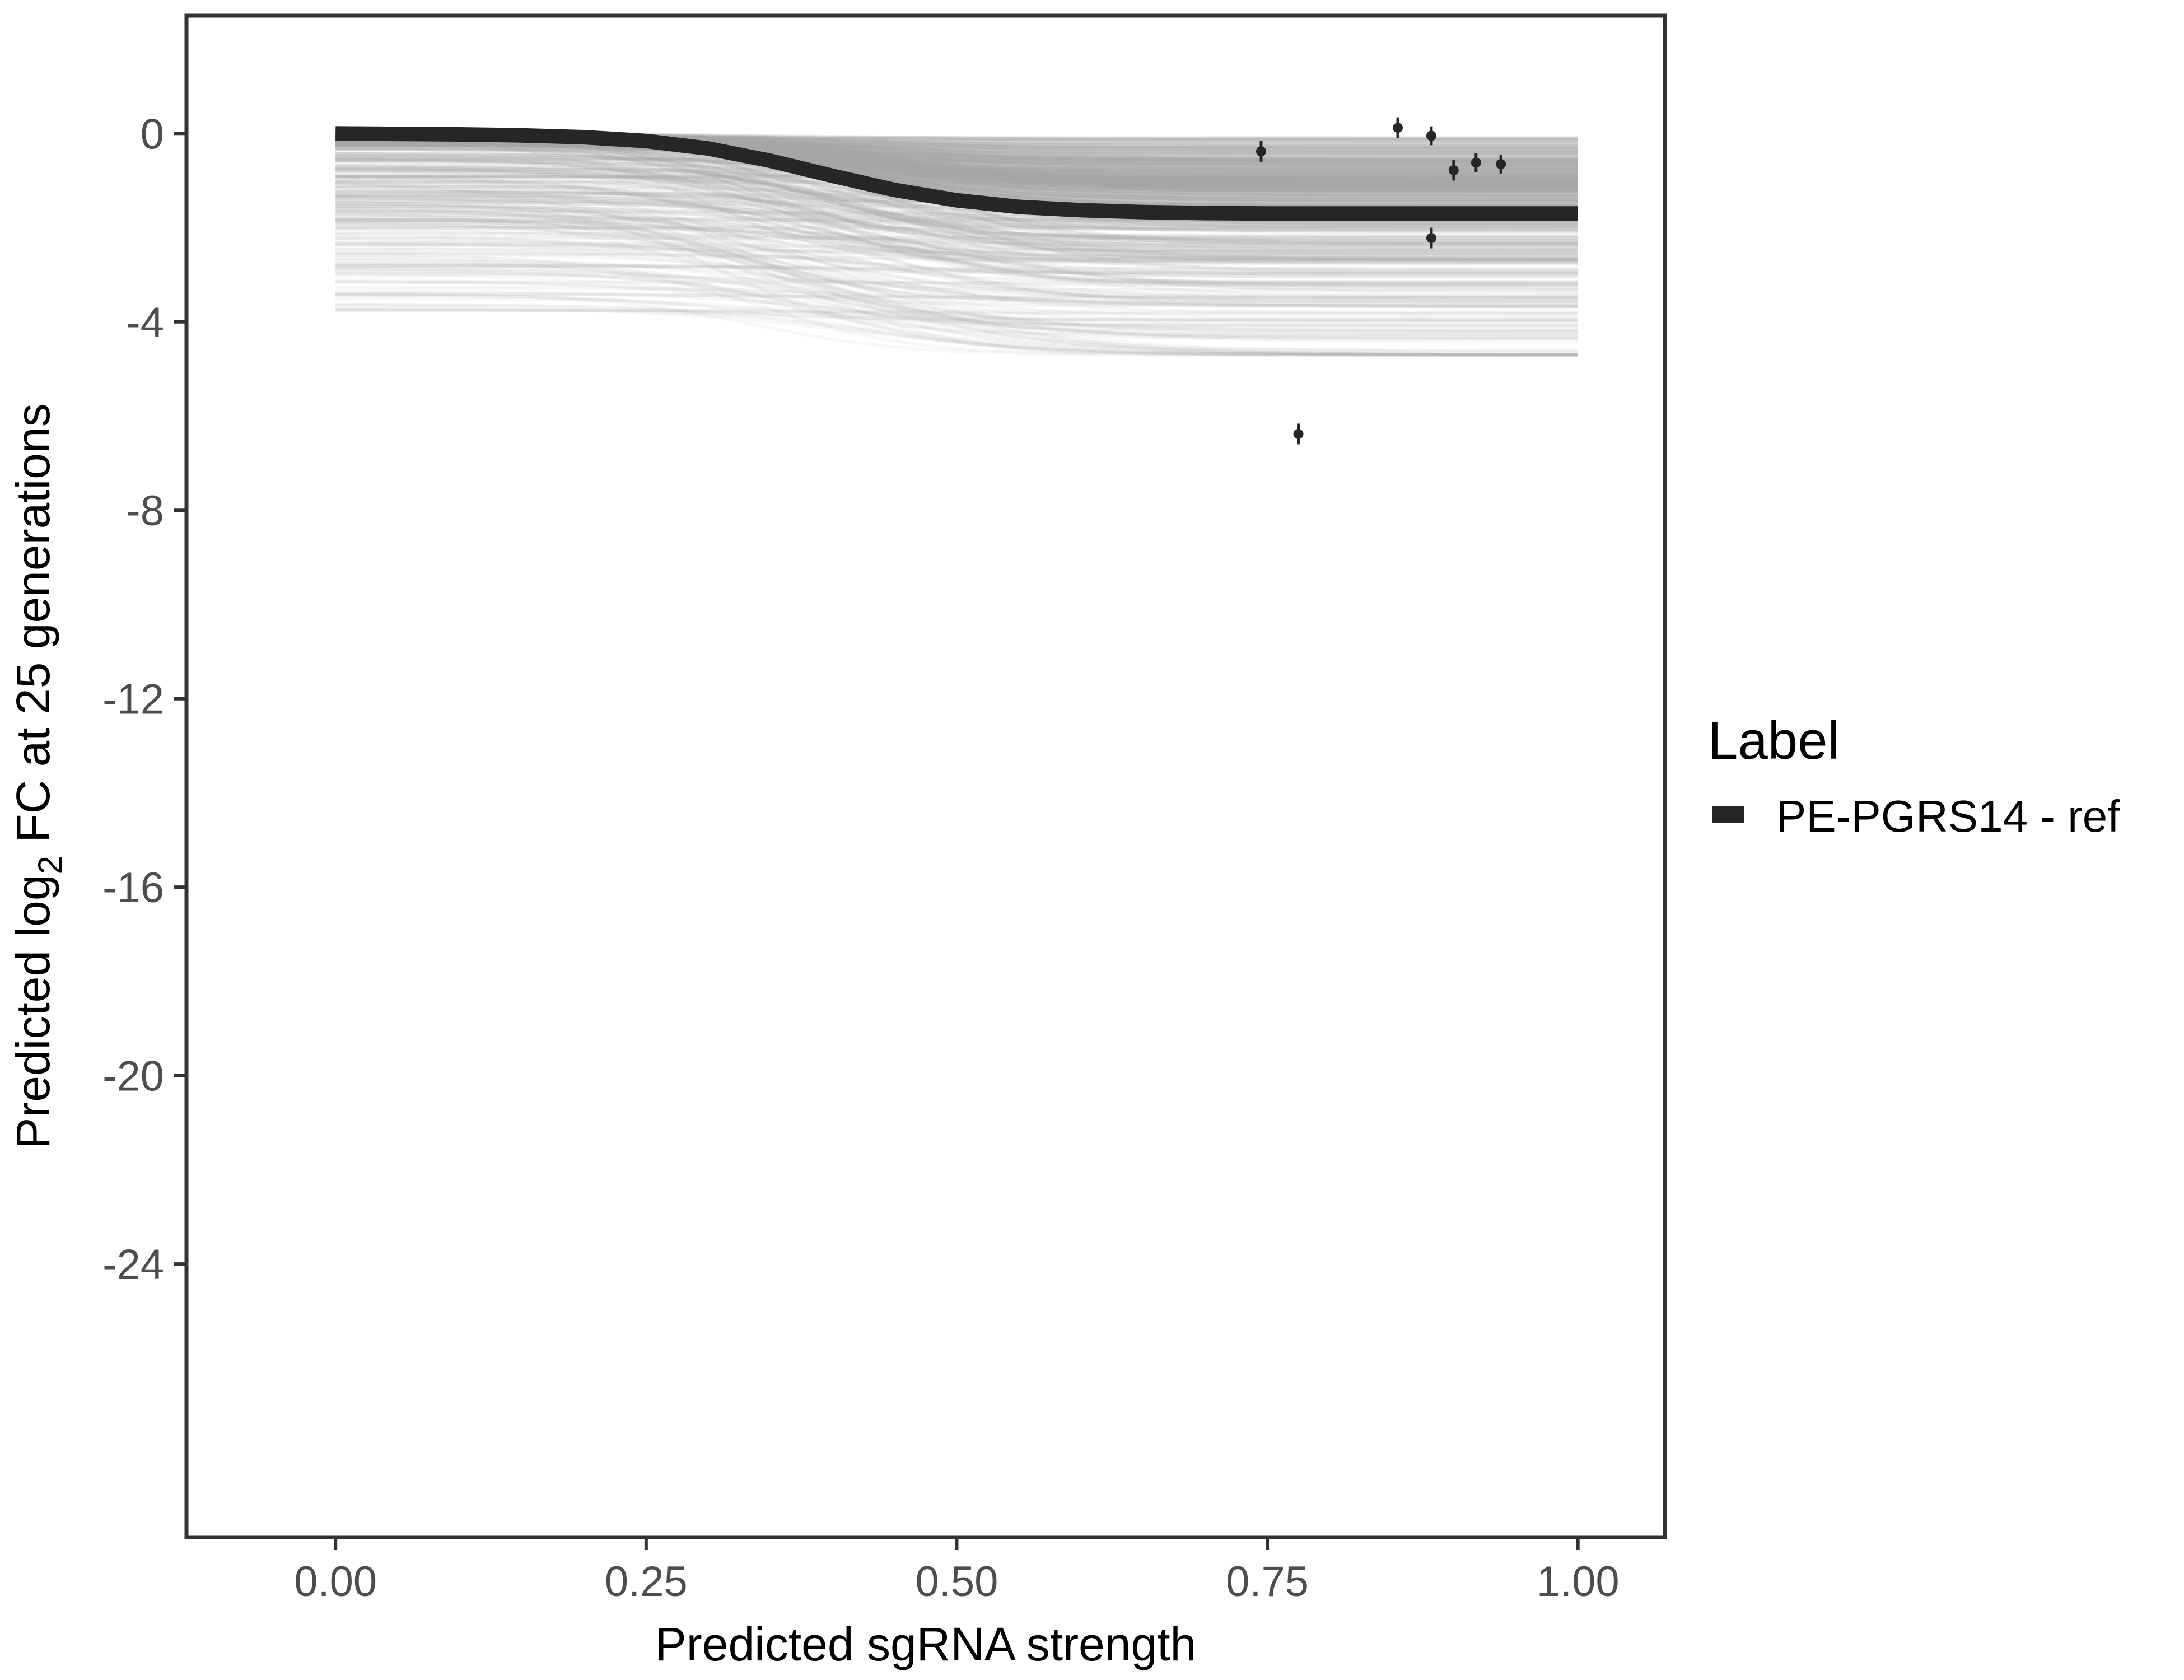  What do you see at coordinates (133, 1077) in the screenshot?
I see `y-tick-label: -20` at bounding box center [133, 1077].